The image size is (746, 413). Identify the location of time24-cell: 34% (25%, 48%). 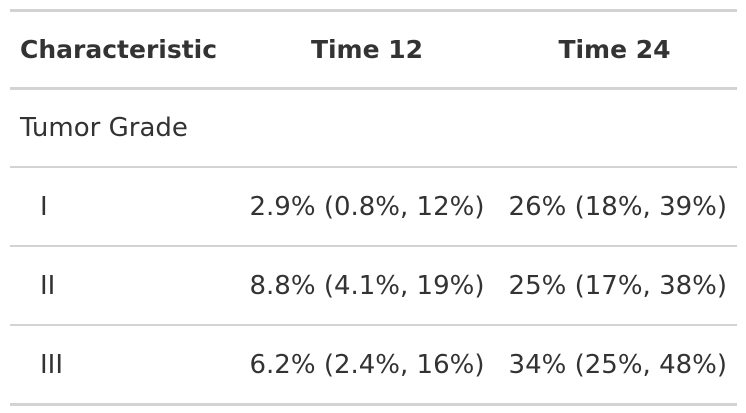
(614, 364).